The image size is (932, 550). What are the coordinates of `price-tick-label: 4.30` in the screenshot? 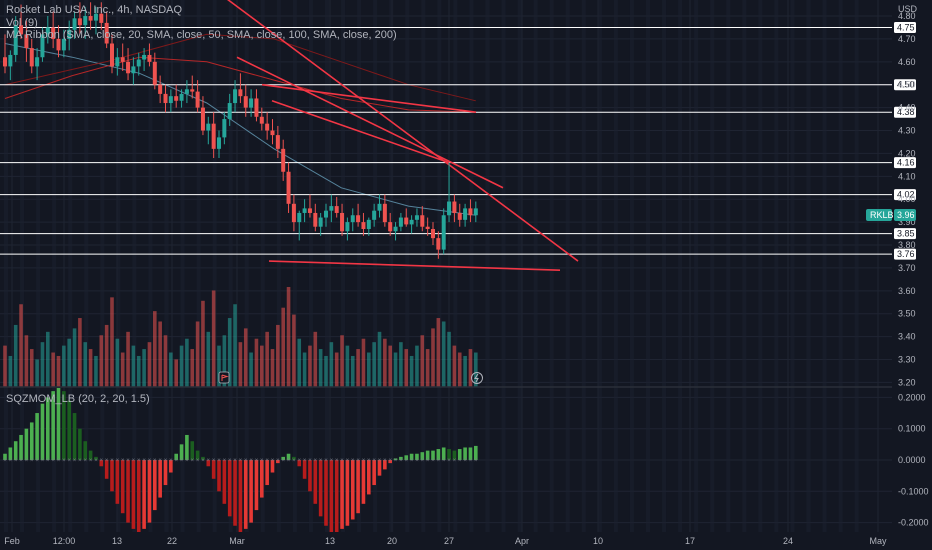 It's located at (907, 131).